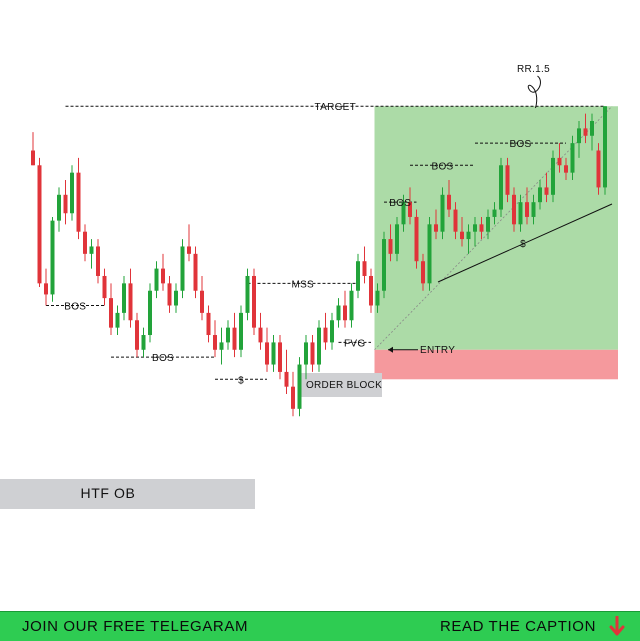 The height and width of the screenshot is (641, 640). I want to click on rr-arrow-icon, so click(534, 92).